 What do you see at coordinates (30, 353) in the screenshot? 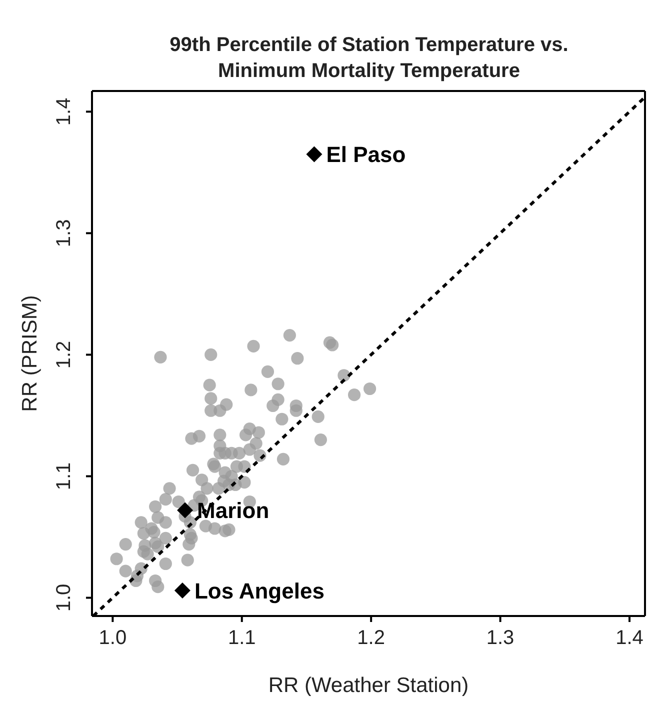
I see `y-axis-title: RR (PRISM)` at bounding box center [30, 353].